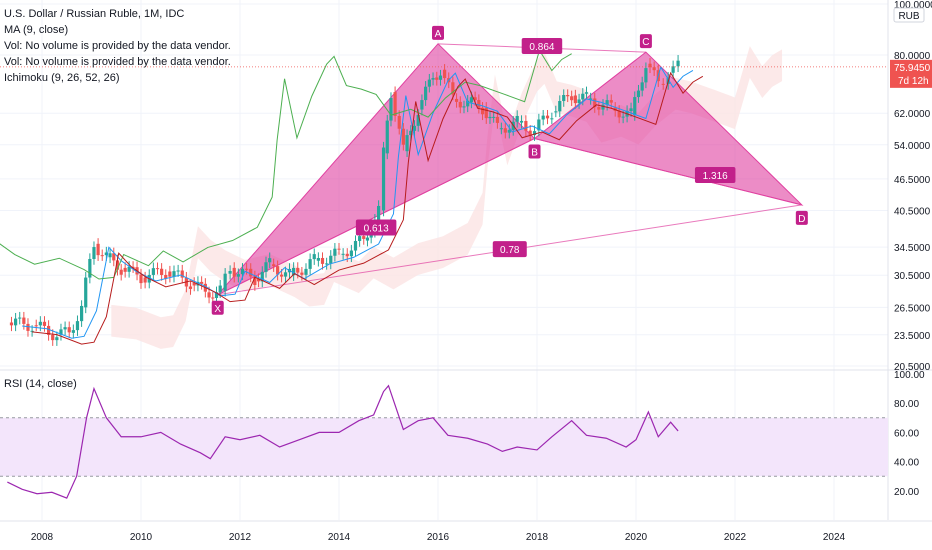 Image resolution: width=932 pixels, height=550 pixels. I want to click on legend-ma: MA (9, close), so click(36, 30).